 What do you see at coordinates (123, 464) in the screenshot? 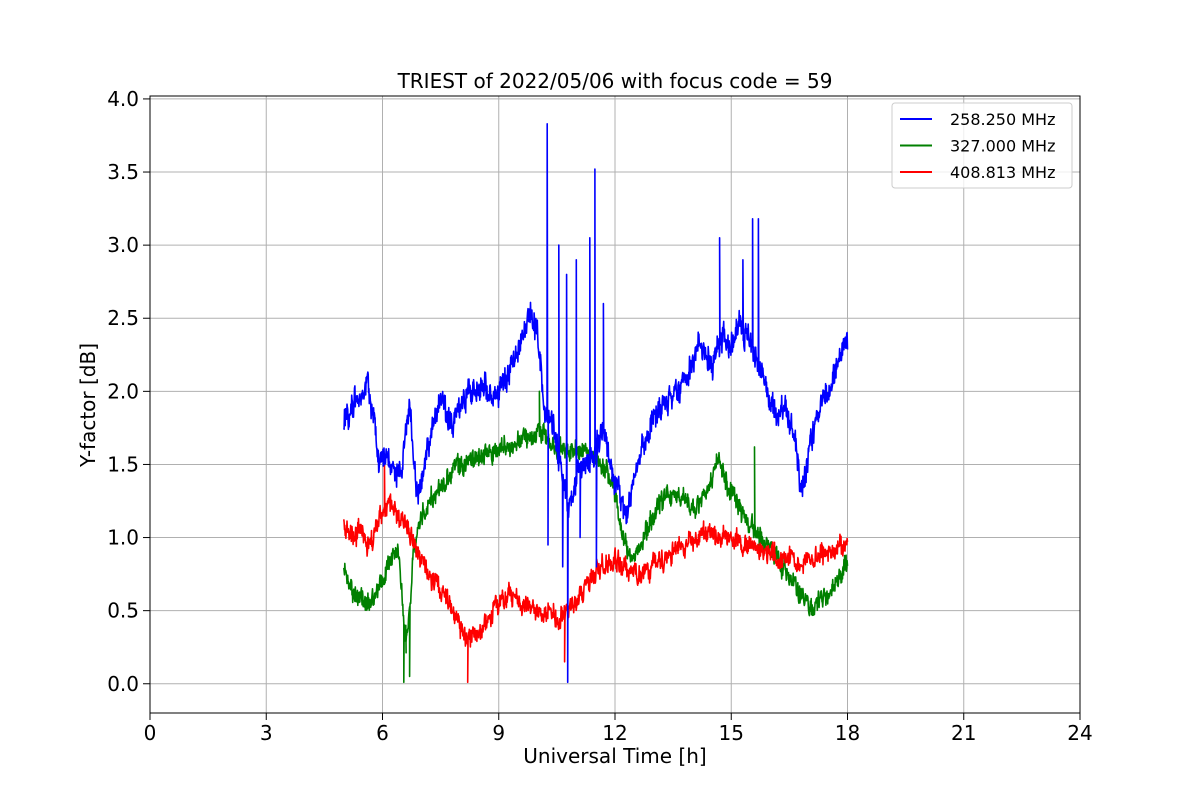
I see `y-tick-label: 1.5` at bounding box center [123, 464].